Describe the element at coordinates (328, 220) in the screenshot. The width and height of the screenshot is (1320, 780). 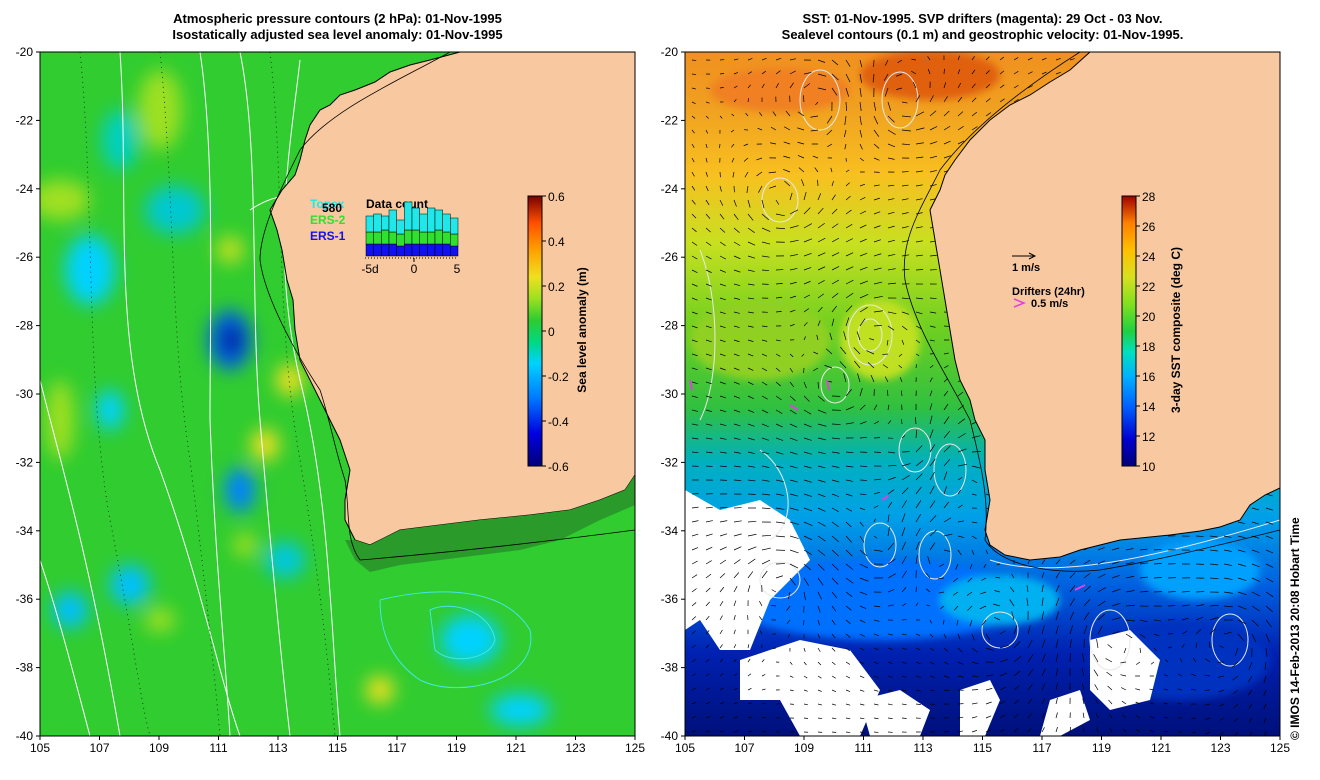
I see `inset-legend: Topex ERS-2 ERS-1` at that location.